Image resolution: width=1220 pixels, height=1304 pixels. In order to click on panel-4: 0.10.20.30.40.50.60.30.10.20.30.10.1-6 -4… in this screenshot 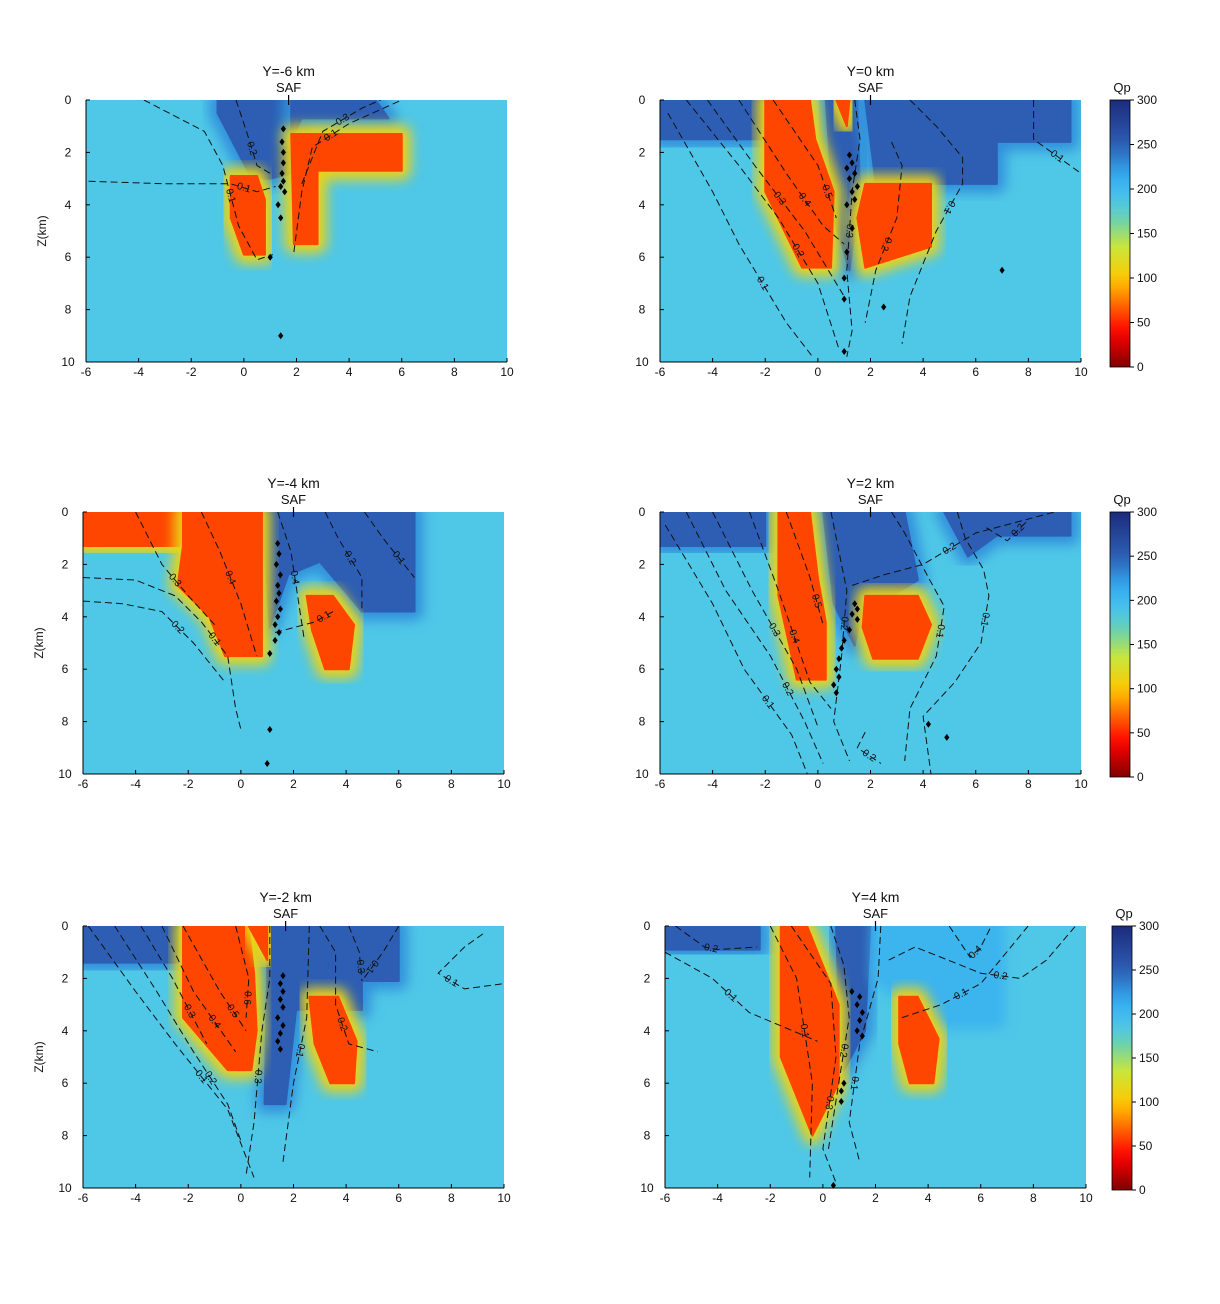, I will do `click(271, 1047)`.